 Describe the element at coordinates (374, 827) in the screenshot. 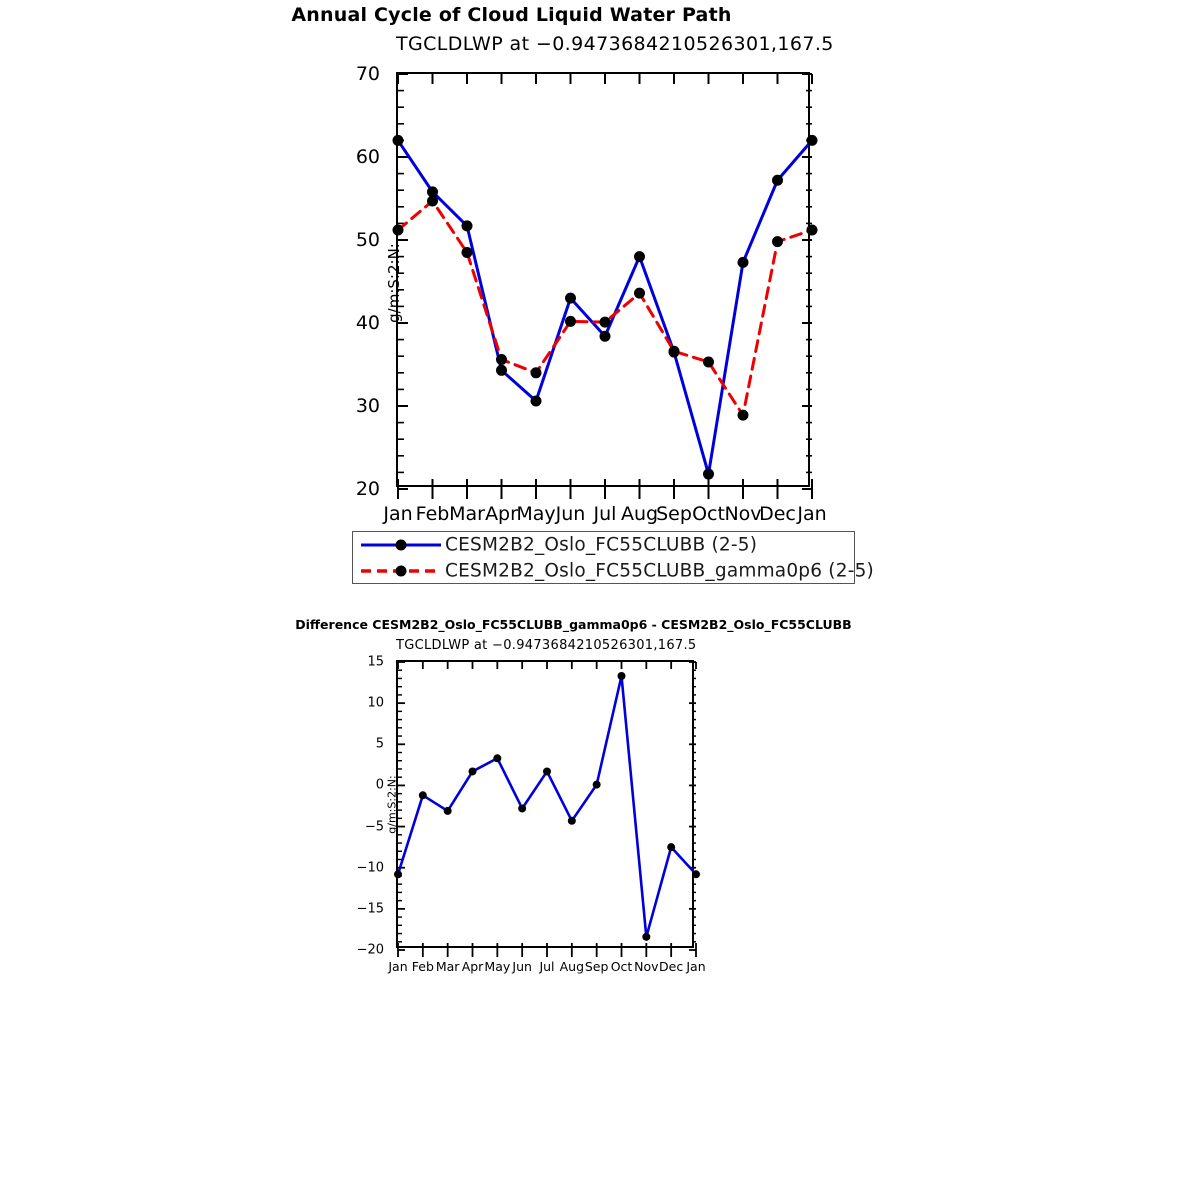

I see `y-tick-label: −5` at that location.